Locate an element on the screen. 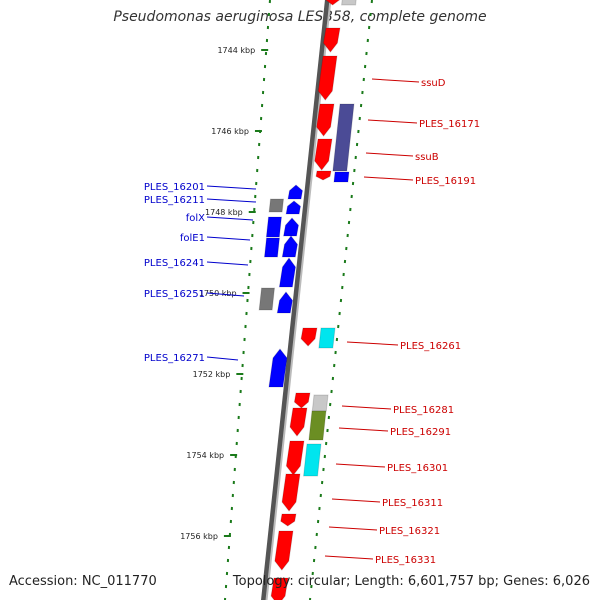  gene-label-left: folE1 is located at coordinates (192, 238).